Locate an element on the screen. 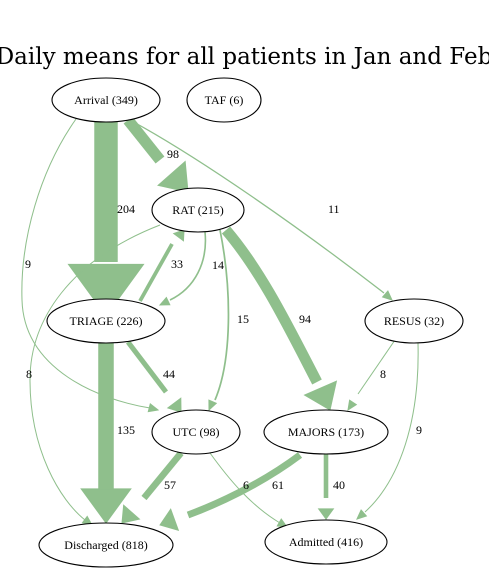 The width and height of the screenshot is (489, 573). node-taf: TAF (6) is located at coordinates (224, 100).